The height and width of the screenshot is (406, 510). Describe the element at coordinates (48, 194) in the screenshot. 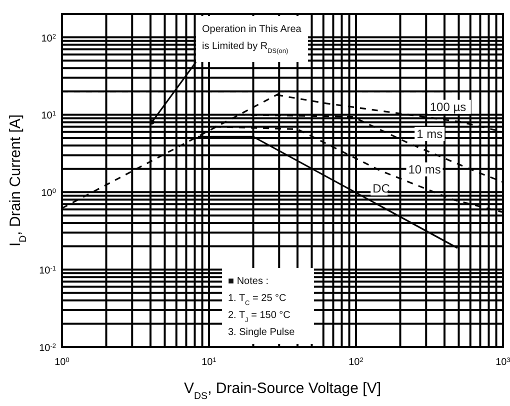

I see `y-tick-label: 10$^{0}$` at that location.